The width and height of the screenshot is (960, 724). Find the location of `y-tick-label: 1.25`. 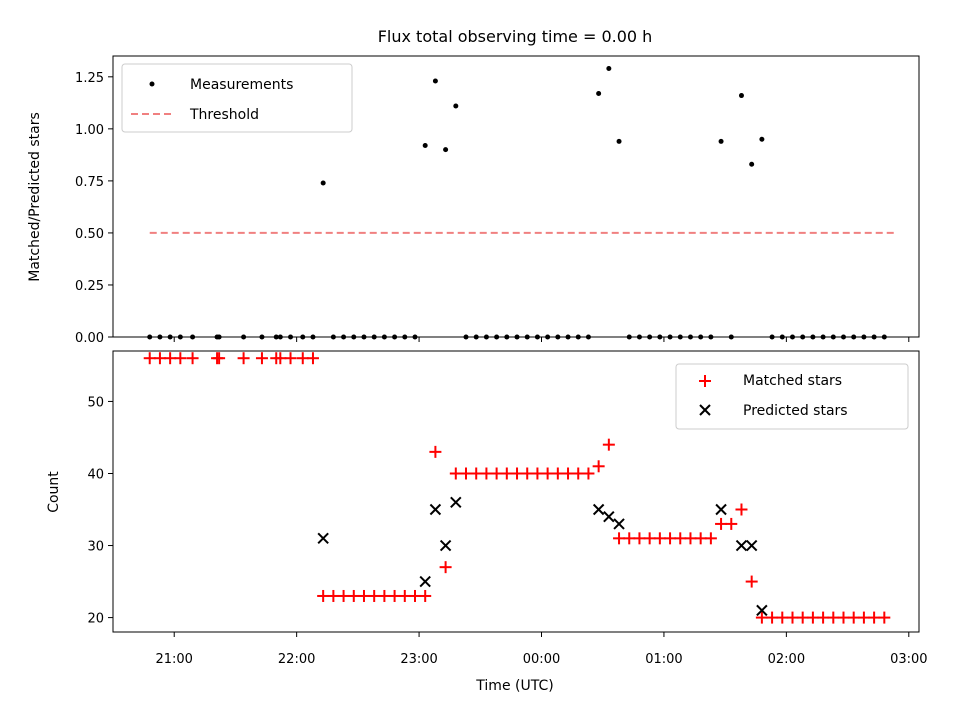

y-tick-label: 1.25 is located at coordinates (89, 78).